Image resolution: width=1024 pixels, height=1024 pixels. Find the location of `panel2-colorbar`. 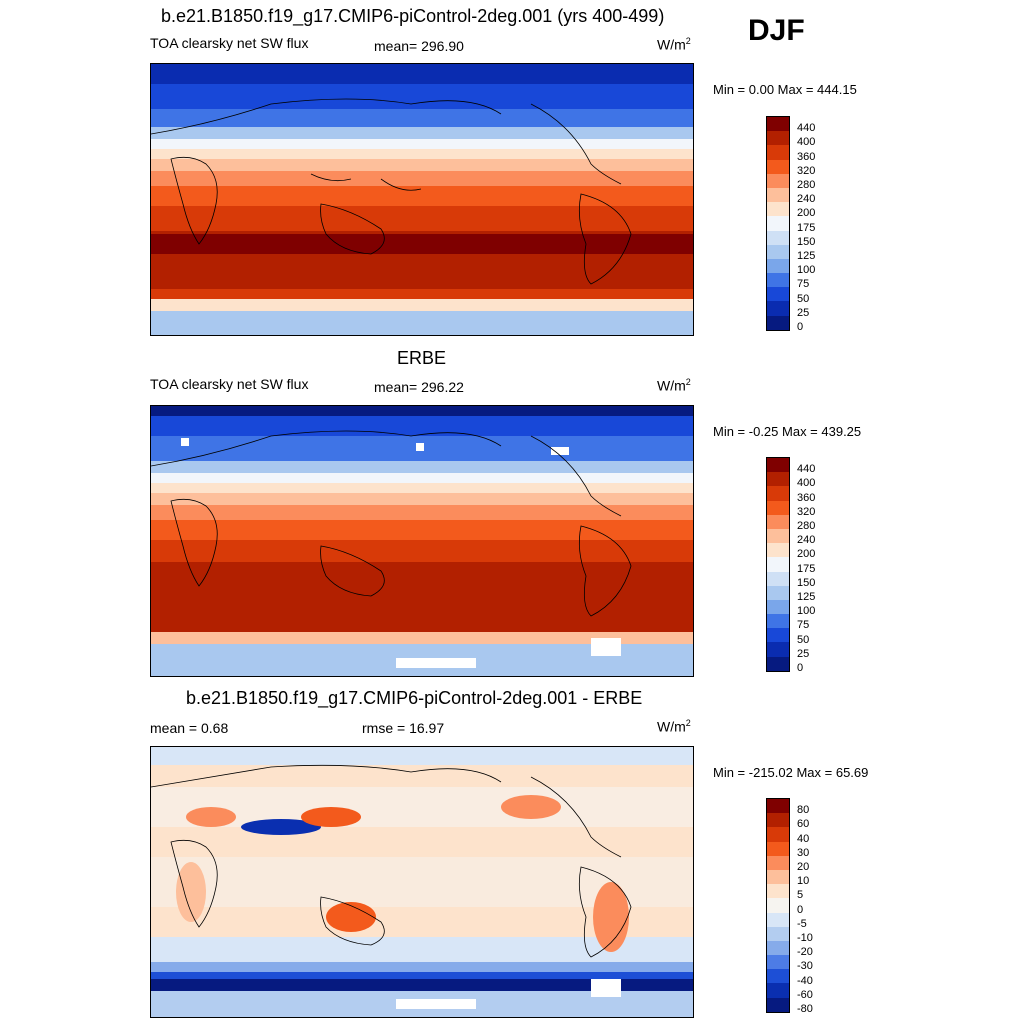

panel2-colorbar is located at coordinates (778, 564).